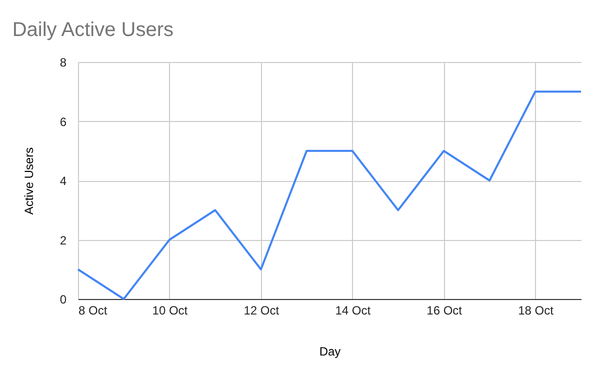 The height and width of the screenshot is (371, 600). What do you see at coordinates (262, 311) in the screenshot?
I see `x-tick-label: 12 Oct` at bounding box center [262, 311].